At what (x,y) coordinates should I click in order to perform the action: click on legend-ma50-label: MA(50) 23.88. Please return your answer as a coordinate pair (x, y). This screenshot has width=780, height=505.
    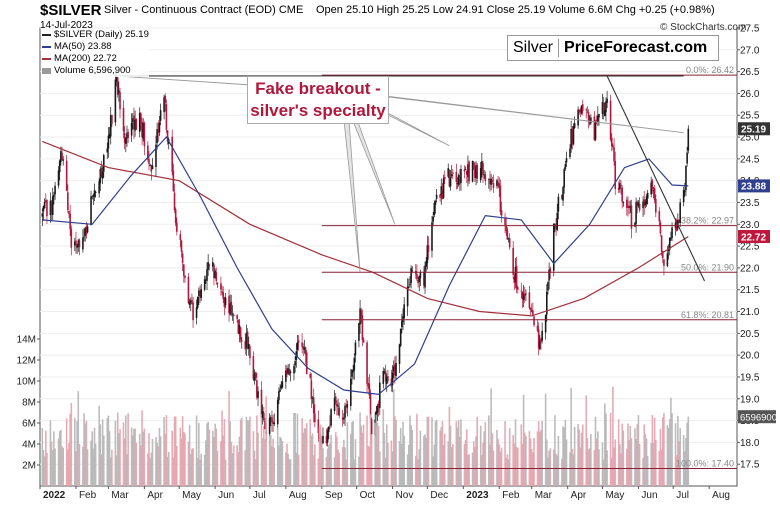
    Looking at the image, I should click on (83, 46).